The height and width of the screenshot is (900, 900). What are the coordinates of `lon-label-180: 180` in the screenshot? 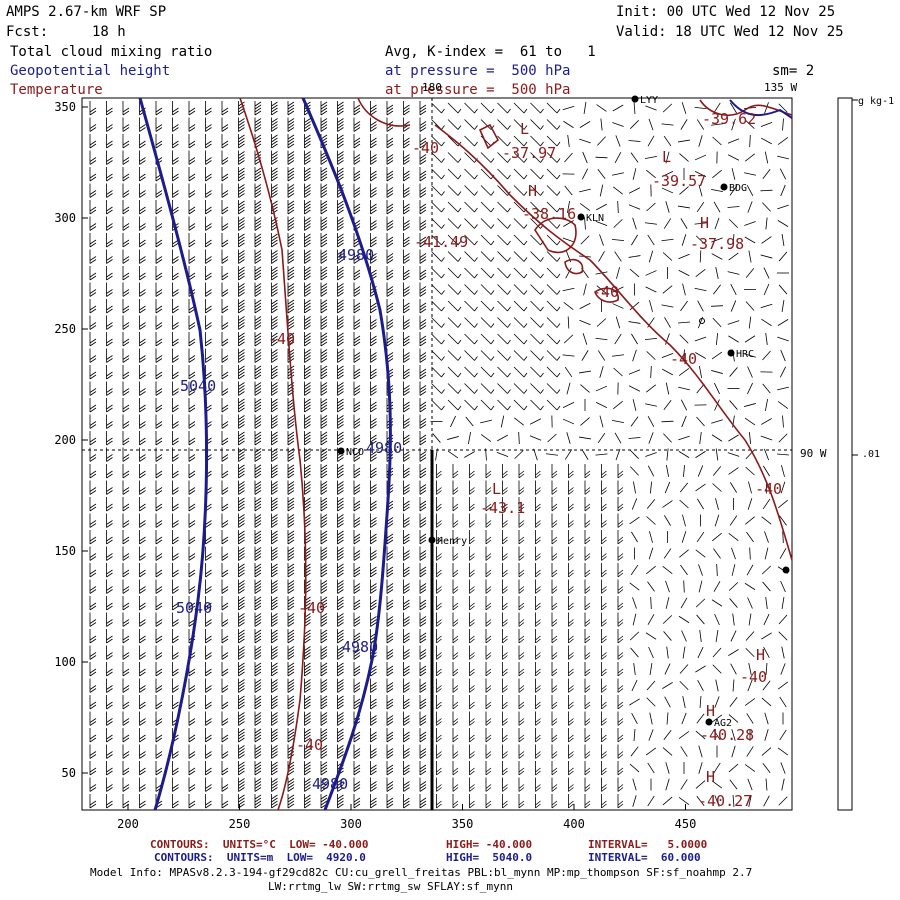 It's located at (432, 87).